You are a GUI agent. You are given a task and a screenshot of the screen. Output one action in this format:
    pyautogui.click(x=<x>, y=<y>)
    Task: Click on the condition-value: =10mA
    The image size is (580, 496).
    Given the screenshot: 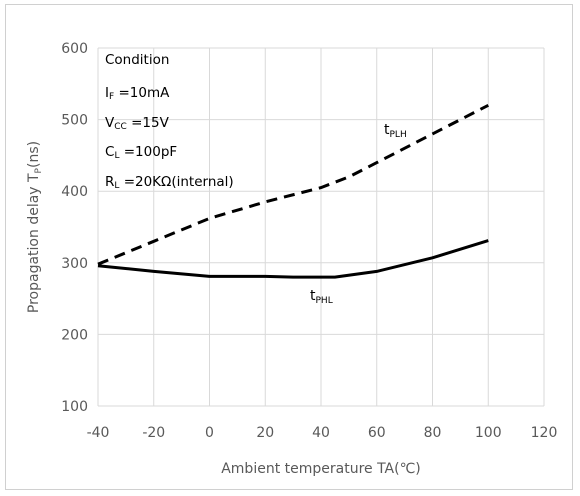 What is the action you would take?
    pyautogui.click(x=142, y=93)
    